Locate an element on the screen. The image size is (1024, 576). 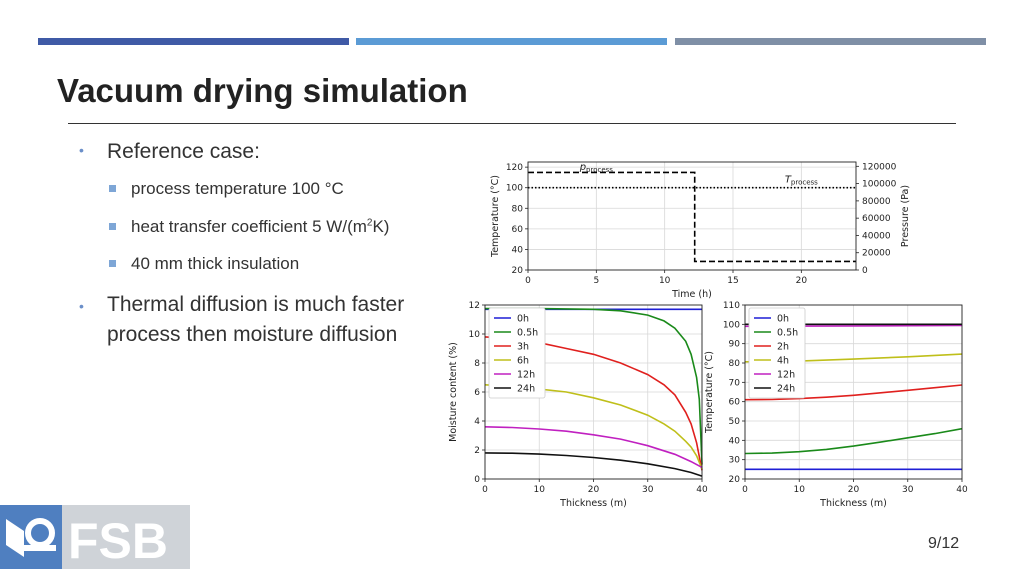
y-tick-label: 10 is located at coordinates (475, 335).